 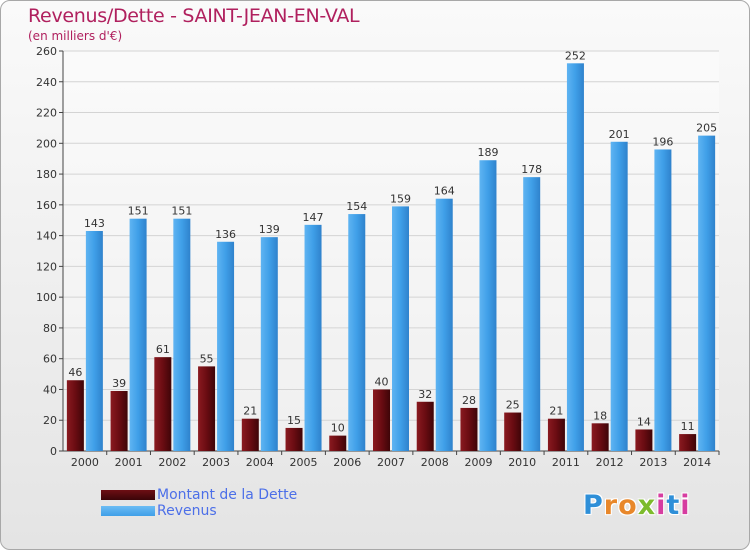 I want to click on value-label-revenus: 136, so click(x=225, y=234).